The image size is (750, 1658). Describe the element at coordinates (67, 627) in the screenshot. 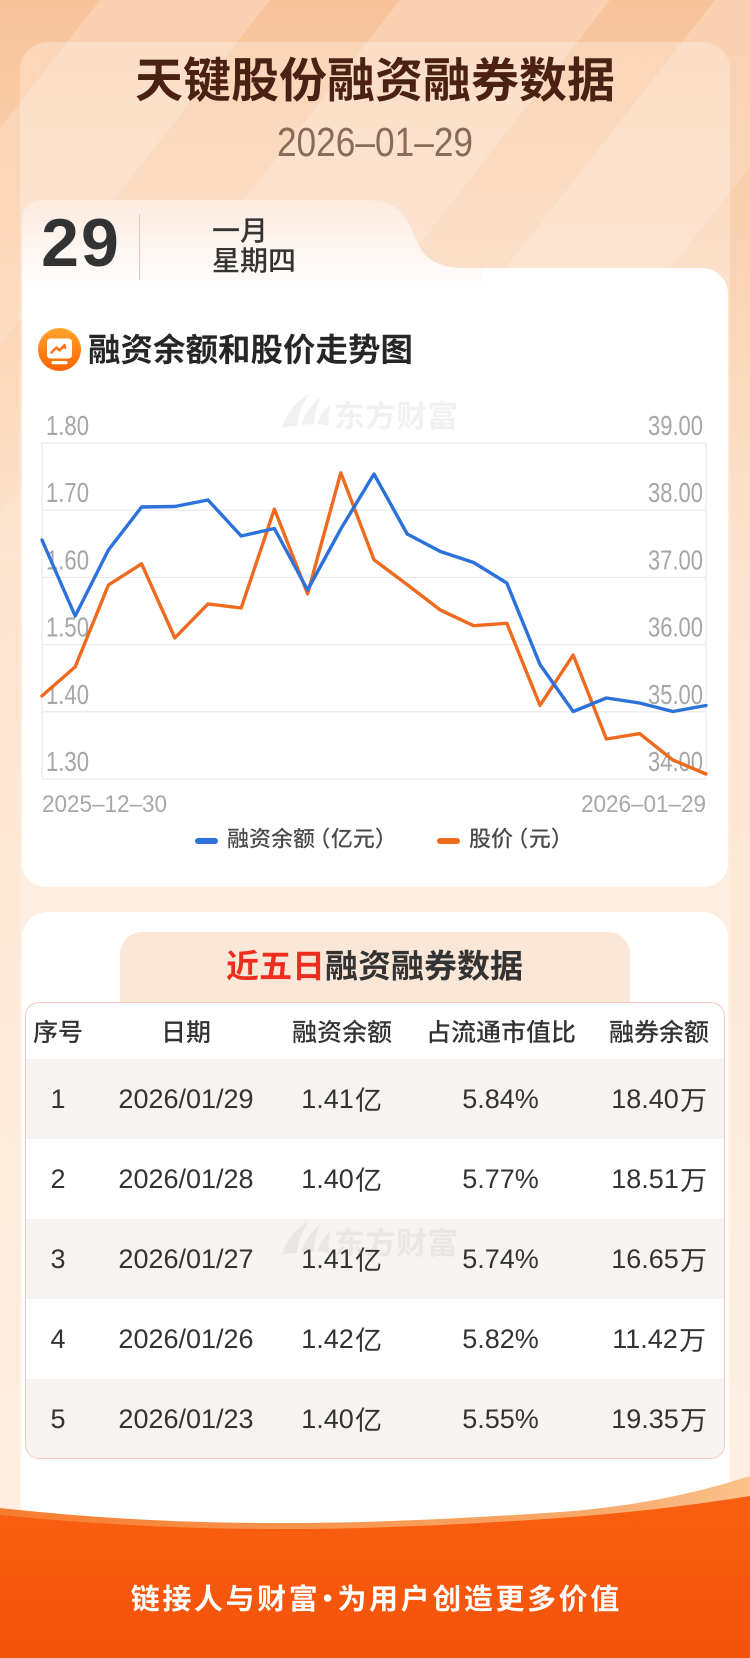

I see `svg-text: 1.50` at that location.